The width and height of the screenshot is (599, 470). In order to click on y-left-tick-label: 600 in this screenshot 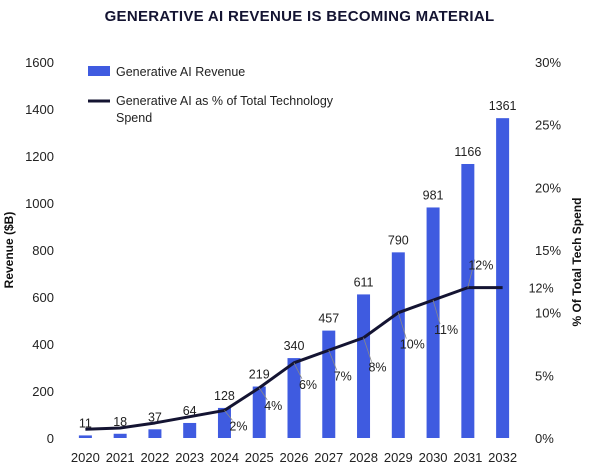, I will do `click(43, 297)`.